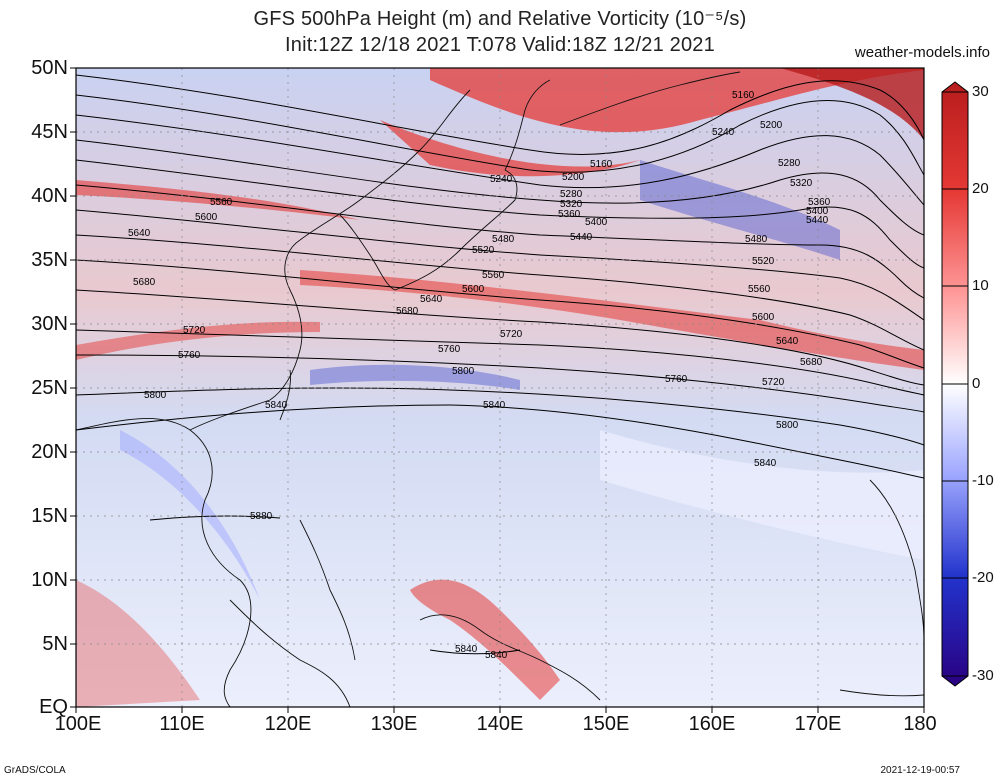 This screenshot has height=779, width=1000. What do you see at coordinates (49, 324) in the screenshot?
I see `lat-label: 30N` at bounding box center [49, 324].